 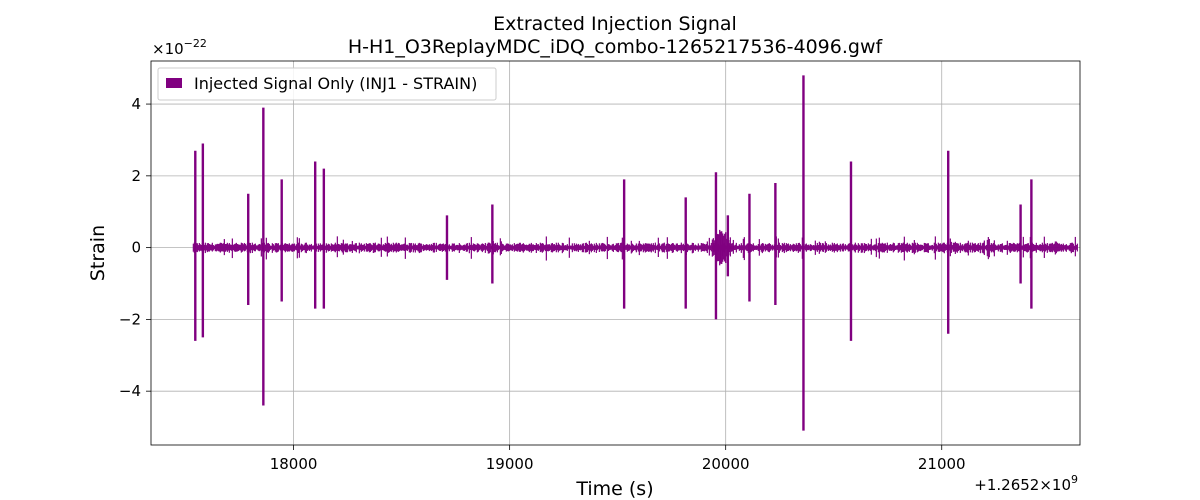 I want to click on legend: Injected Signal Only (INJ1 - STRAIN), so click(x=327, y=84).